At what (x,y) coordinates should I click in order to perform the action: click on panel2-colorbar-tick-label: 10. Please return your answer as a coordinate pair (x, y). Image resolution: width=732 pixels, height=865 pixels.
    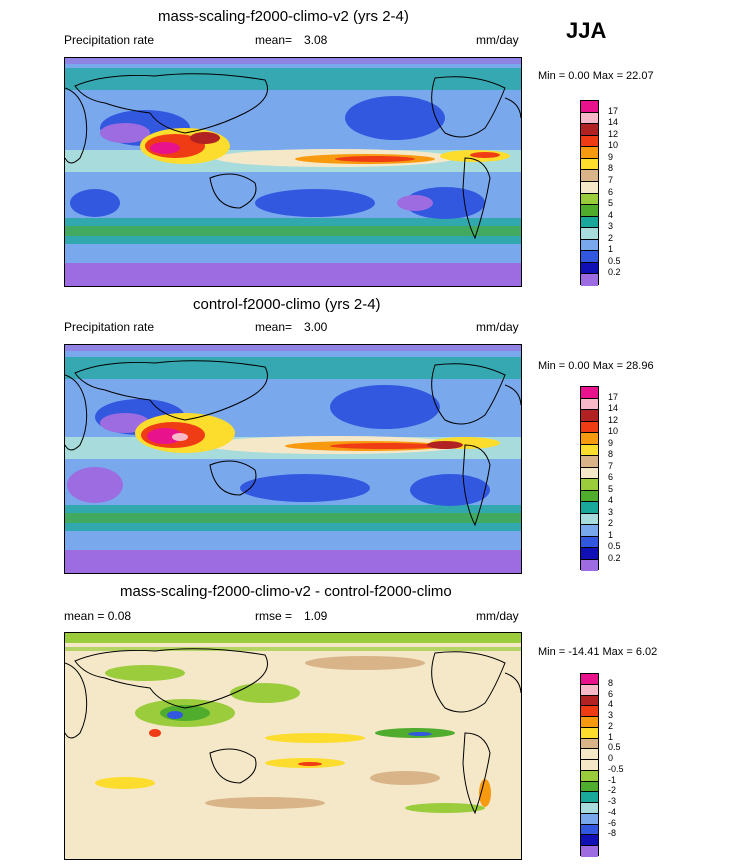
    Looking at the image, I should click on (613, 431).